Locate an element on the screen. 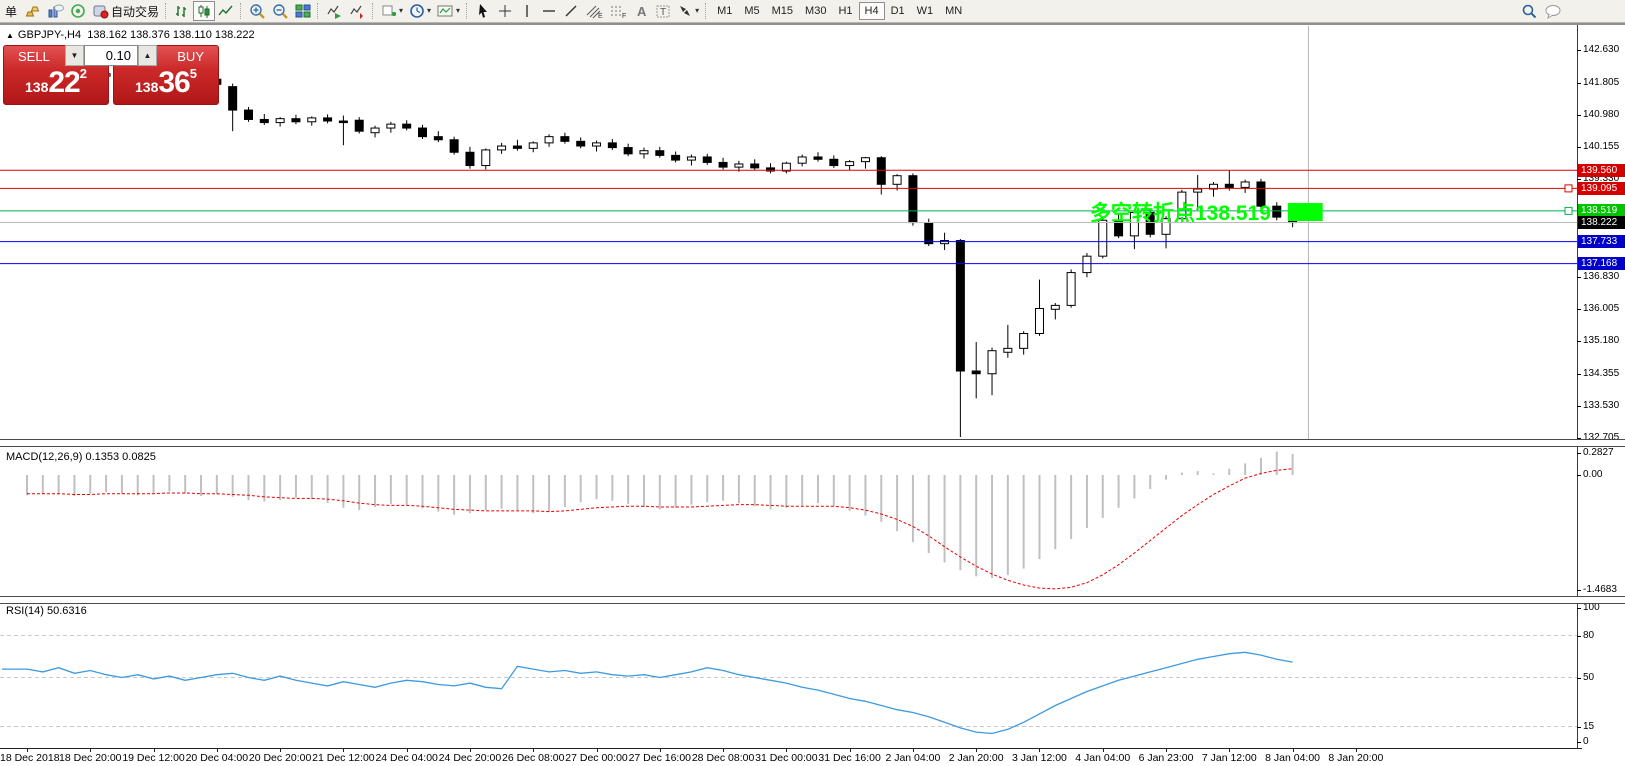 This screenshot has width=1625, height=766. text-label-button: T is located at coordinates (663, 11).